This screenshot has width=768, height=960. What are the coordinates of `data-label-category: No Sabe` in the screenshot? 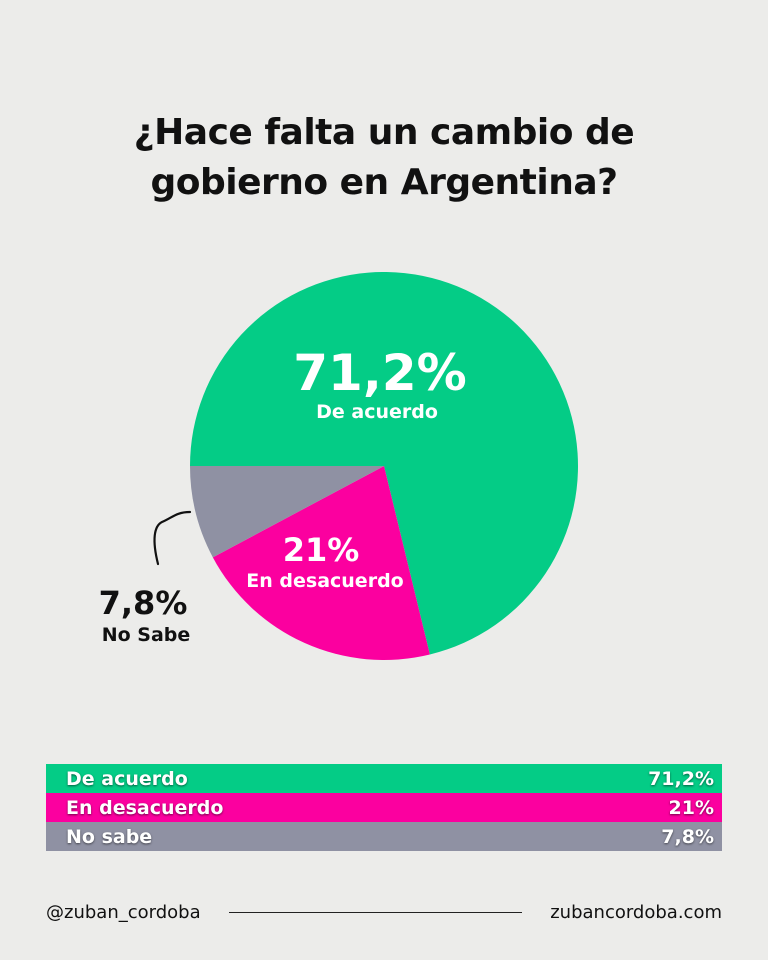 It's located at (146, 635).